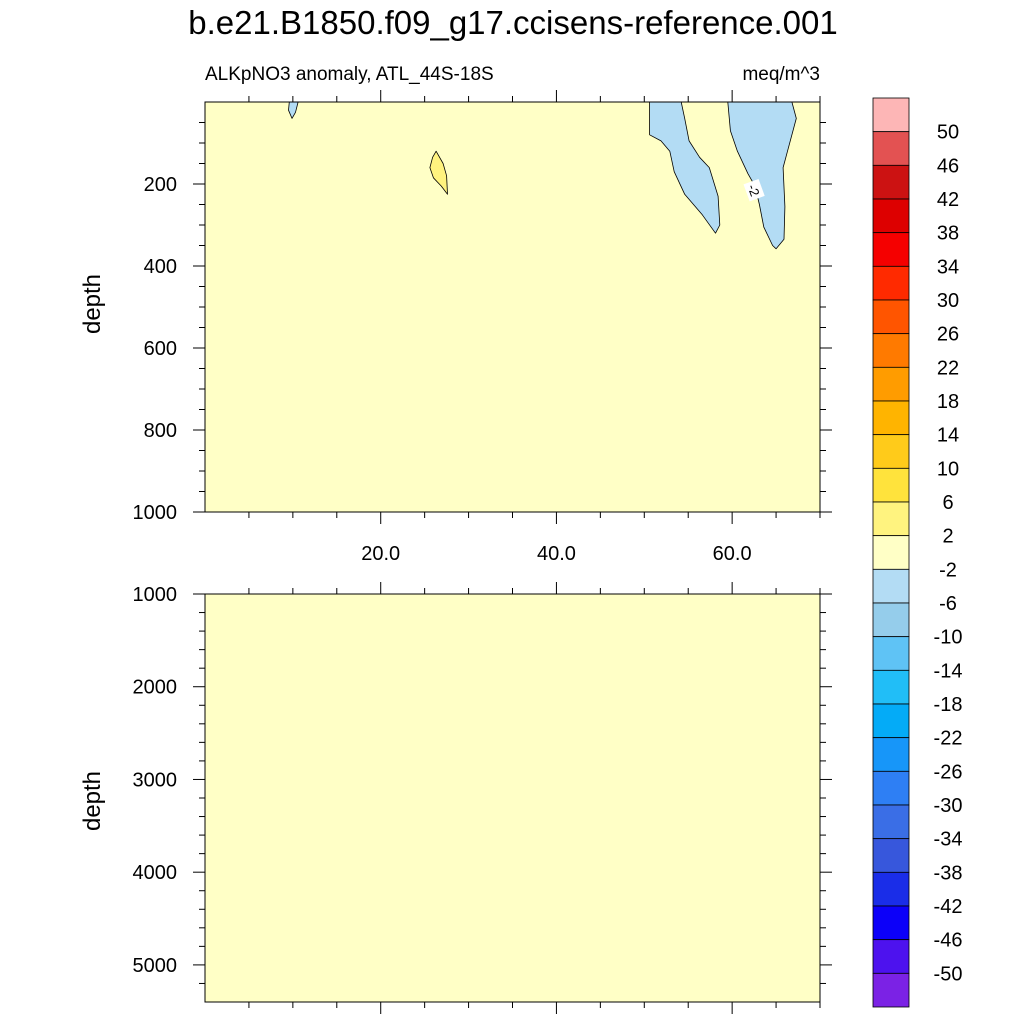 This screenshot has width=1024, height=1024. I want to click on colorbar-label: -14, so click(948, 671).